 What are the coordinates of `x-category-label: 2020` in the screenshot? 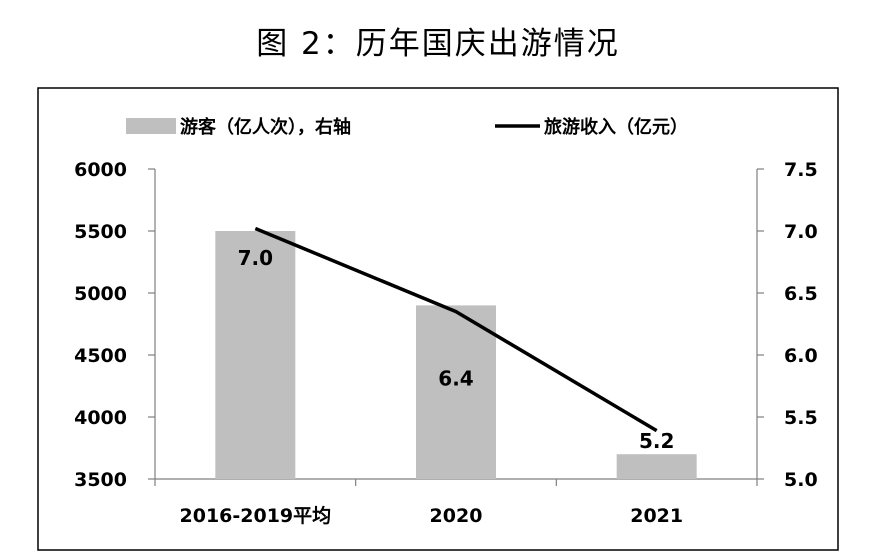 It's located at (456, 516).